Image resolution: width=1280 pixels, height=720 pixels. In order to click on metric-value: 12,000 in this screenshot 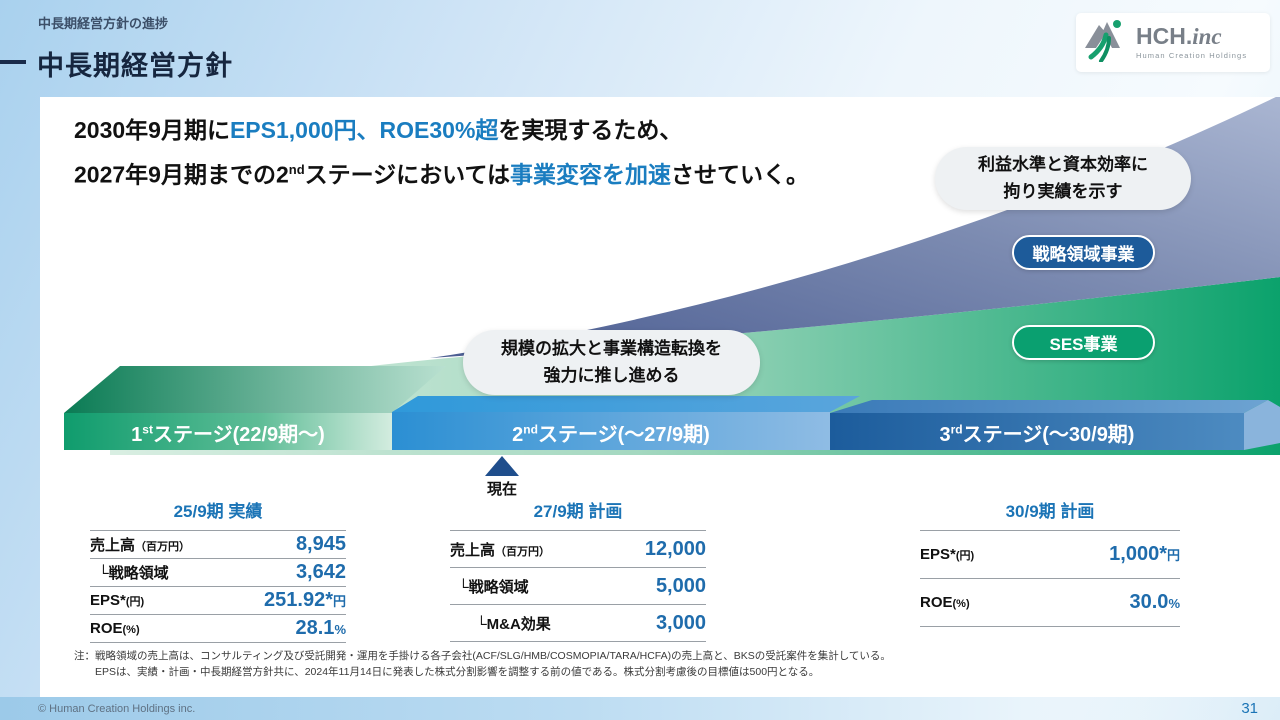, I will do `click(675, 548)`.